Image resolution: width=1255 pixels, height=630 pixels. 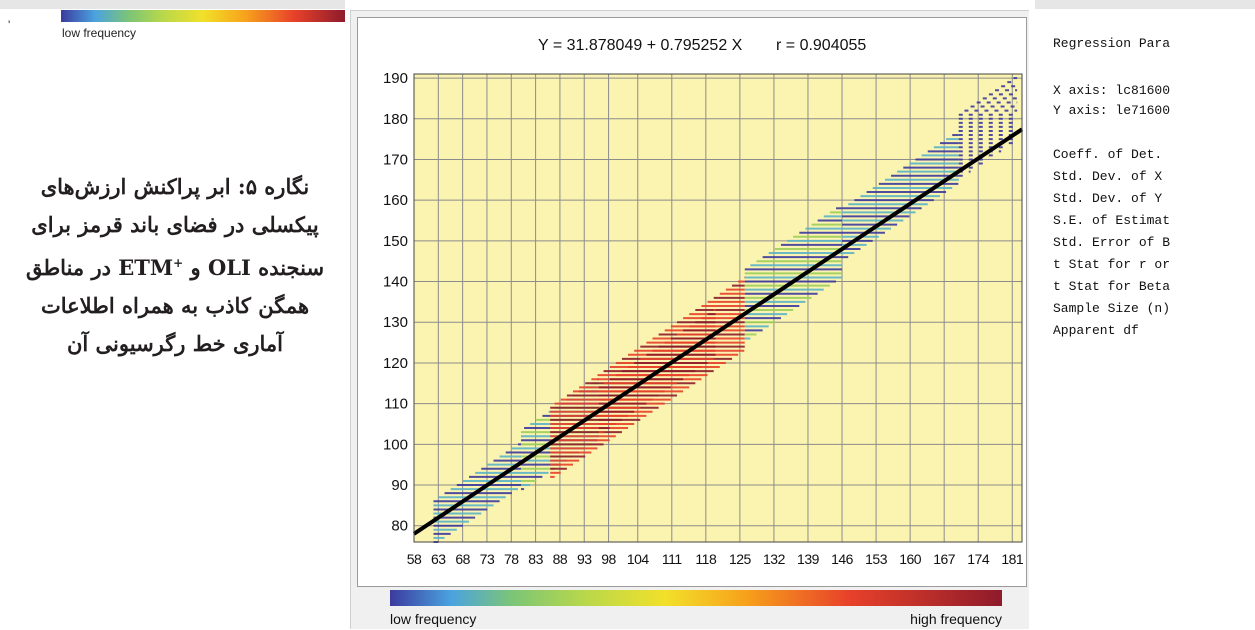 I want to click on x-tick-label: 118, so click(x=706, y=559).